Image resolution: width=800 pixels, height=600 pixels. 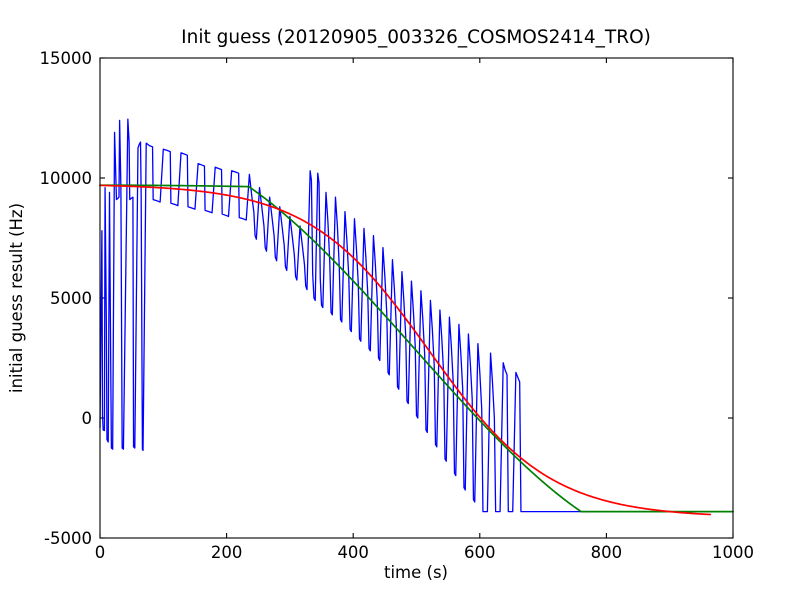 I want to click on x-tick-label: 1000, so click(x=733, y=552).